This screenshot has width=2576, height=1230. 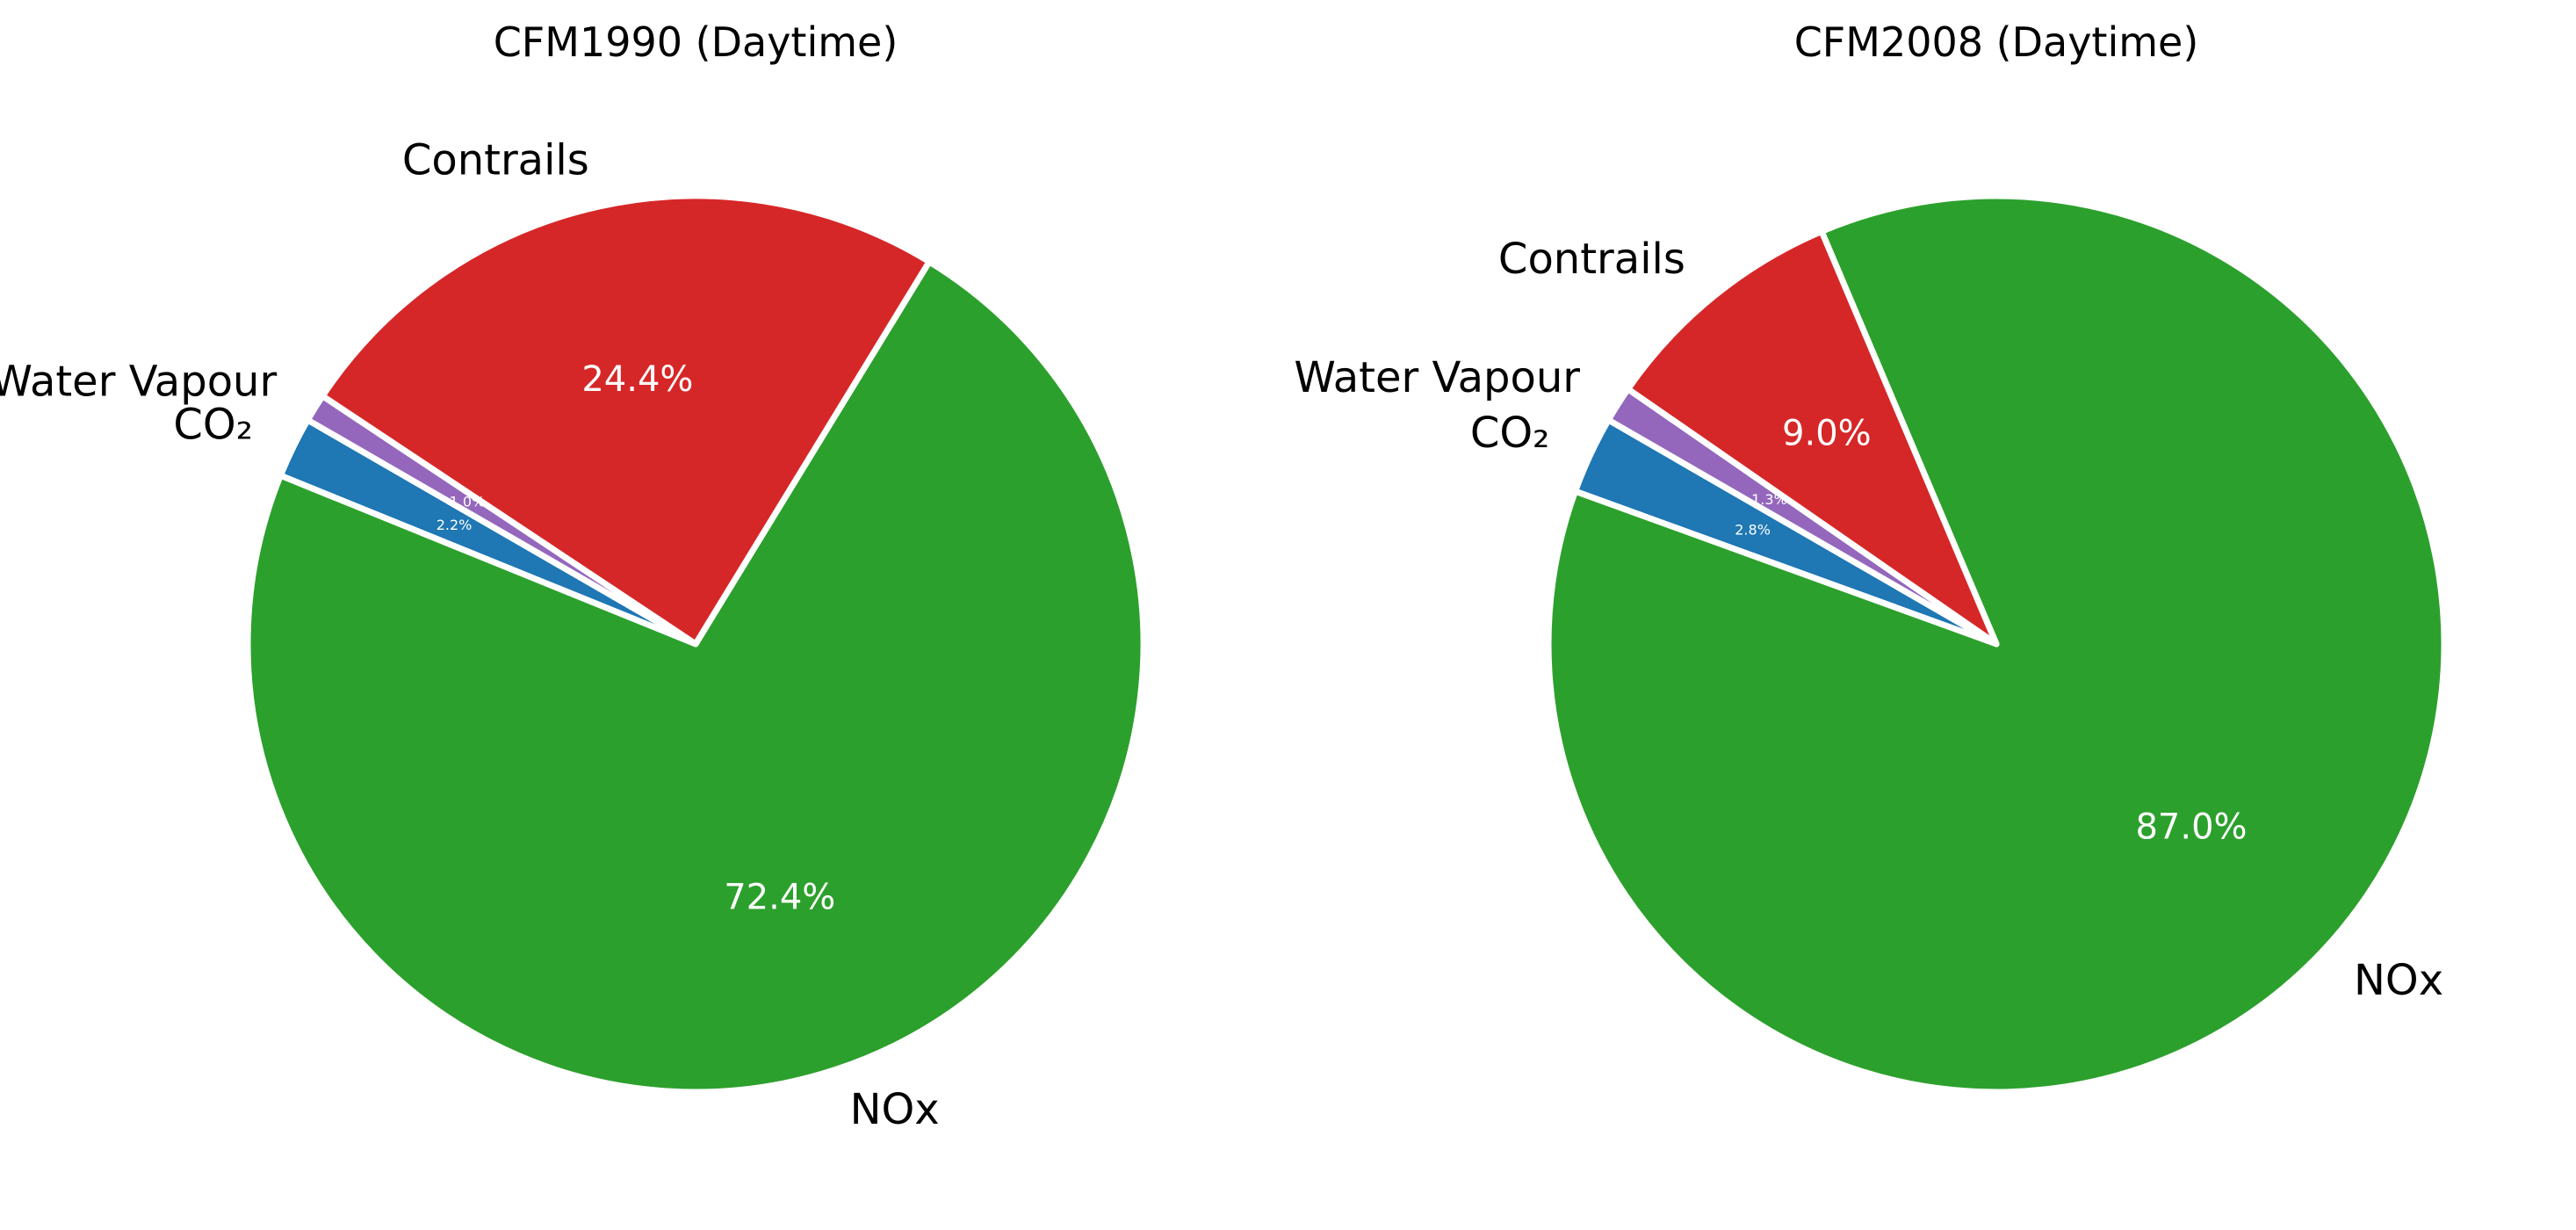 What do you see at coordinates (1802, 517) in the screenshot?
I see `pie-slice-water-vapour-cfm2008` at bounding box center [1802, 517].